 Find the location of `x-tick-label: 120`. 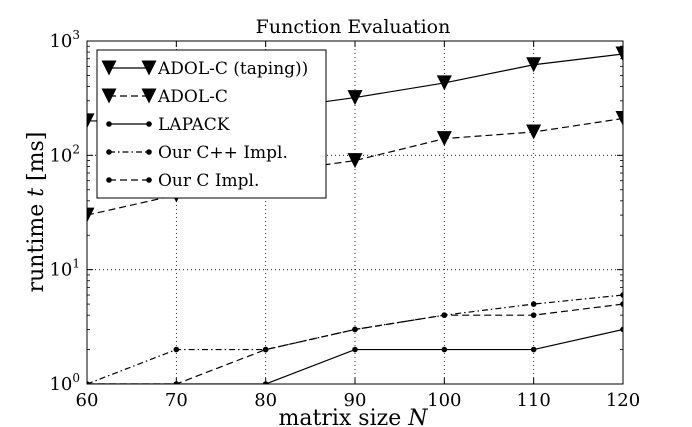

x-tick-label: 120 is located at coordinates (623, 400).